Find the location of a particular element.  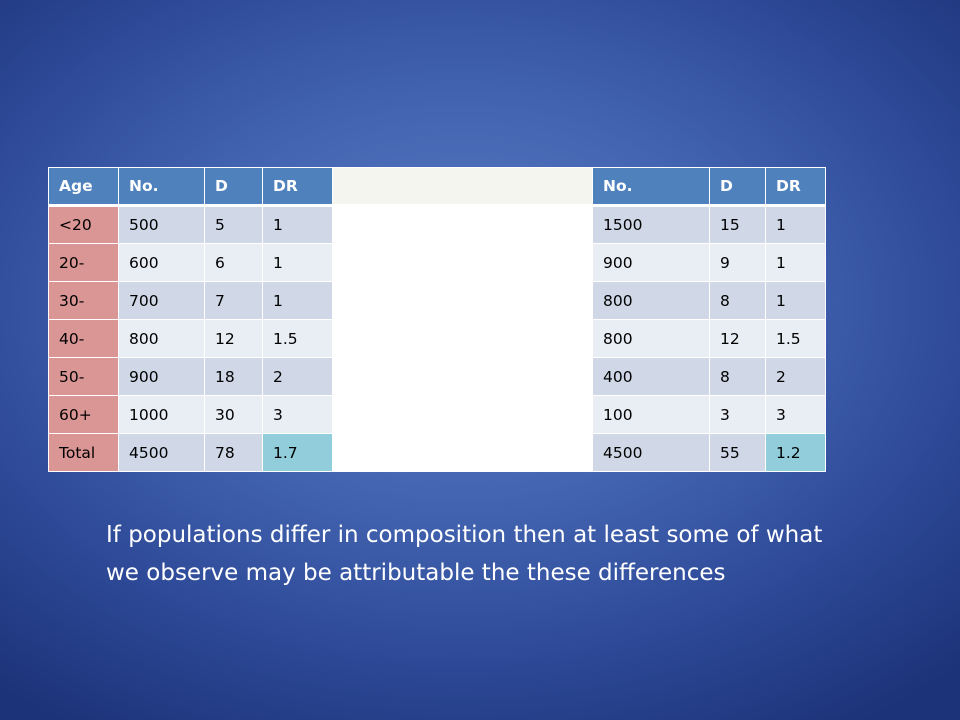

deaths-cell: 18 is located at coordinates (233, 376).